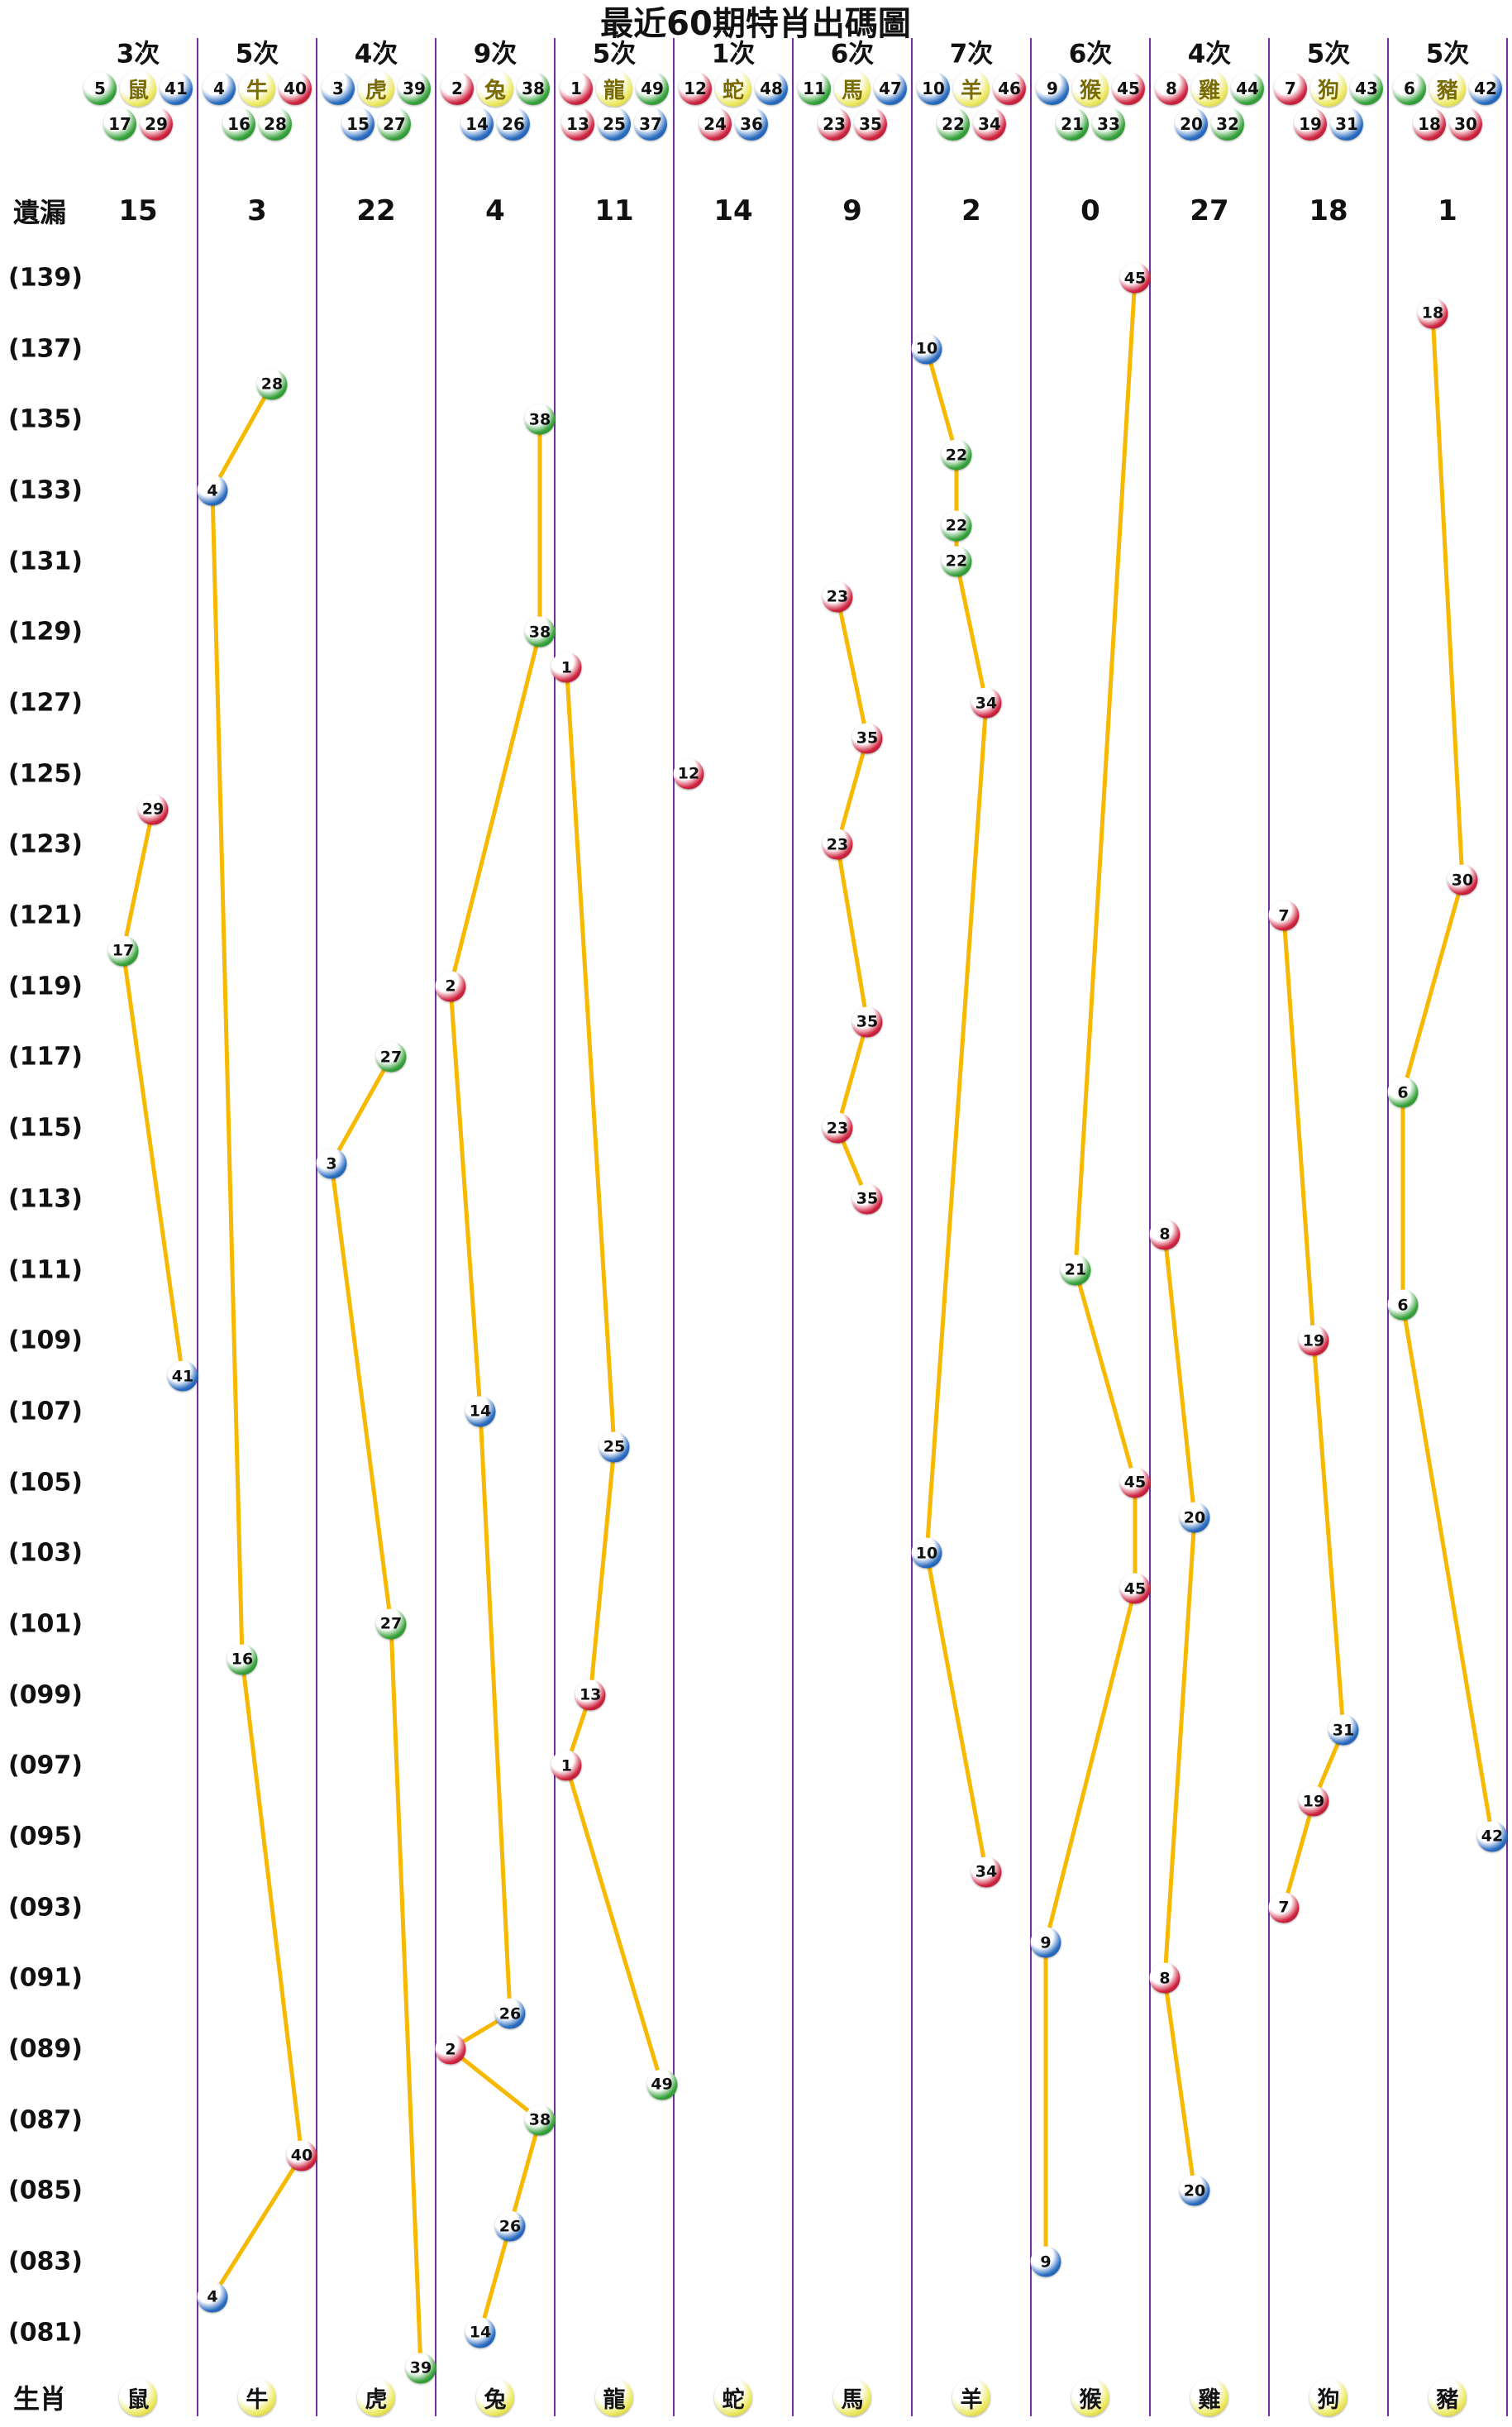 This screenshot has width=1512, height=2427. Describe the element at coordinates (45, 632) in the screenshot. I see `axis-period-label: (129)` at that location.